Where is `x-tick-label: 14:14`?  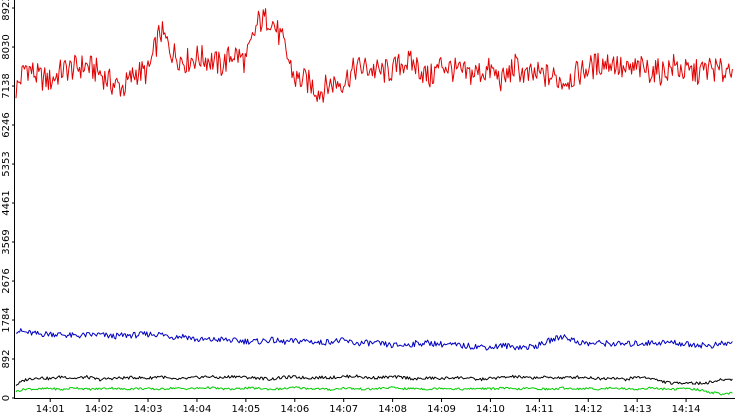 x-tick-label: 14:14 is located at coordinates (686, 409).